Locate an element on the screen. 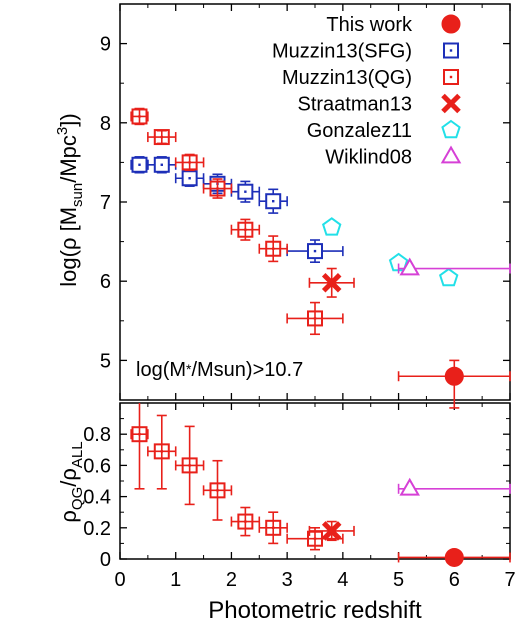 The image size is (520, 637). bottom-ylabel: ρQG/ρALL is located at coordinates (71, 481).